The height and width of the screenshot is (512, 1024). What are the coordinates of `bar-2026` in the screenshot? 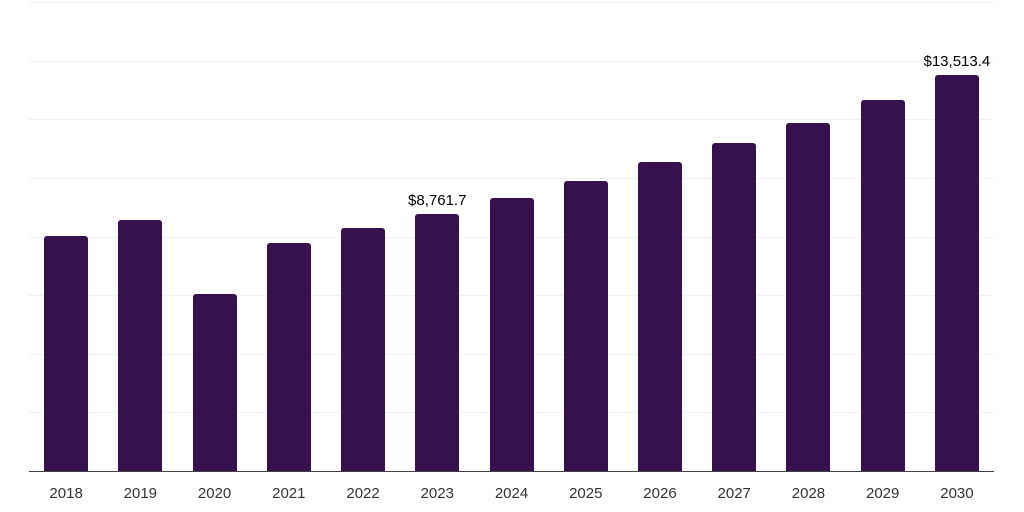 It's located at (659, 316).